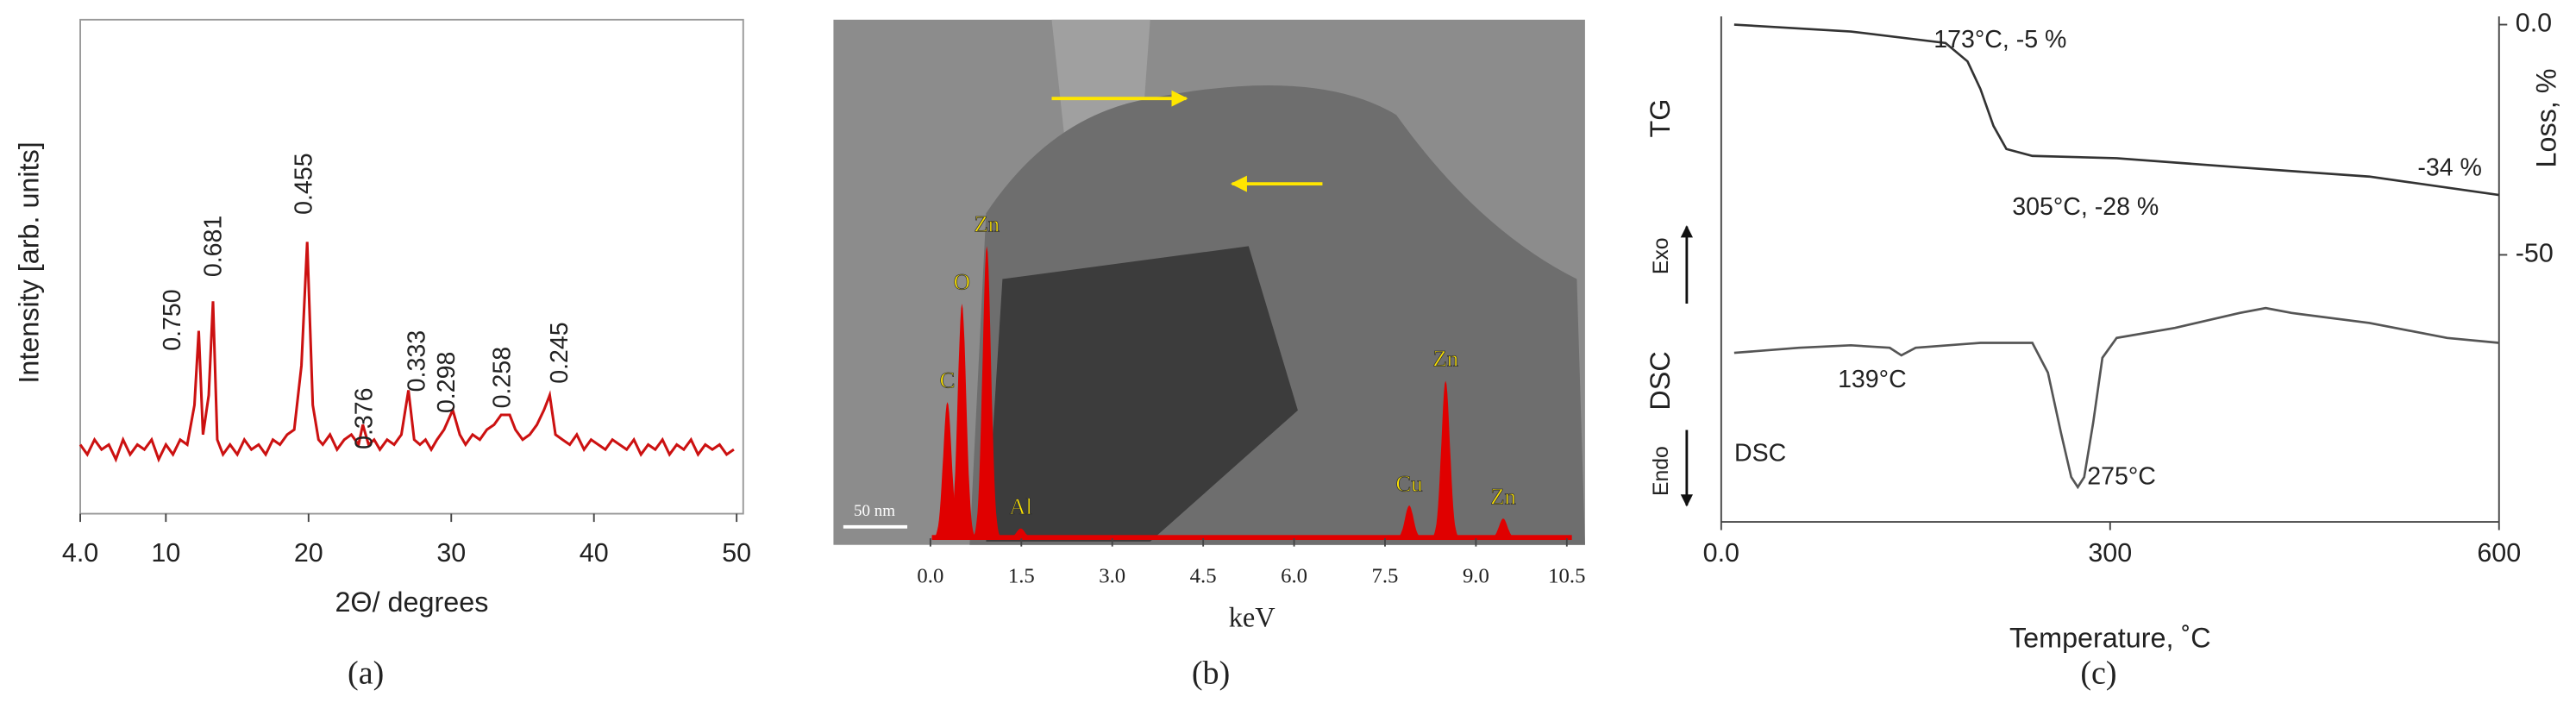  Describe the element at coordinates (1476, 575) in the screenshot. I see `x-tick-label: 9.0` at that location.